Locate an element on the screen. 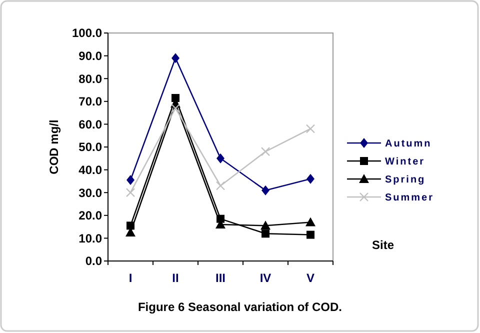 Image resolution: width=480 pixels, height=333 pixels. y-tick-label: 70.0 is located at coordinates (90, 101).